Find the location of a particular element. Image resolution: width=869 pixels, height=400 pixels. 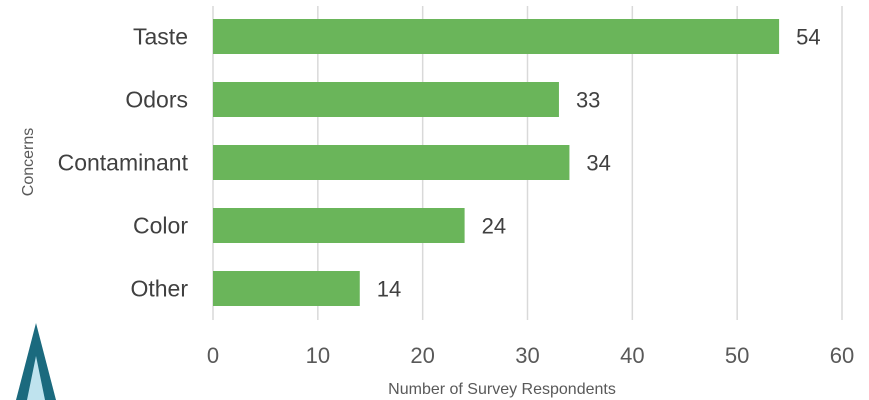

value-label: 14 is located at coordinates (389, 289).